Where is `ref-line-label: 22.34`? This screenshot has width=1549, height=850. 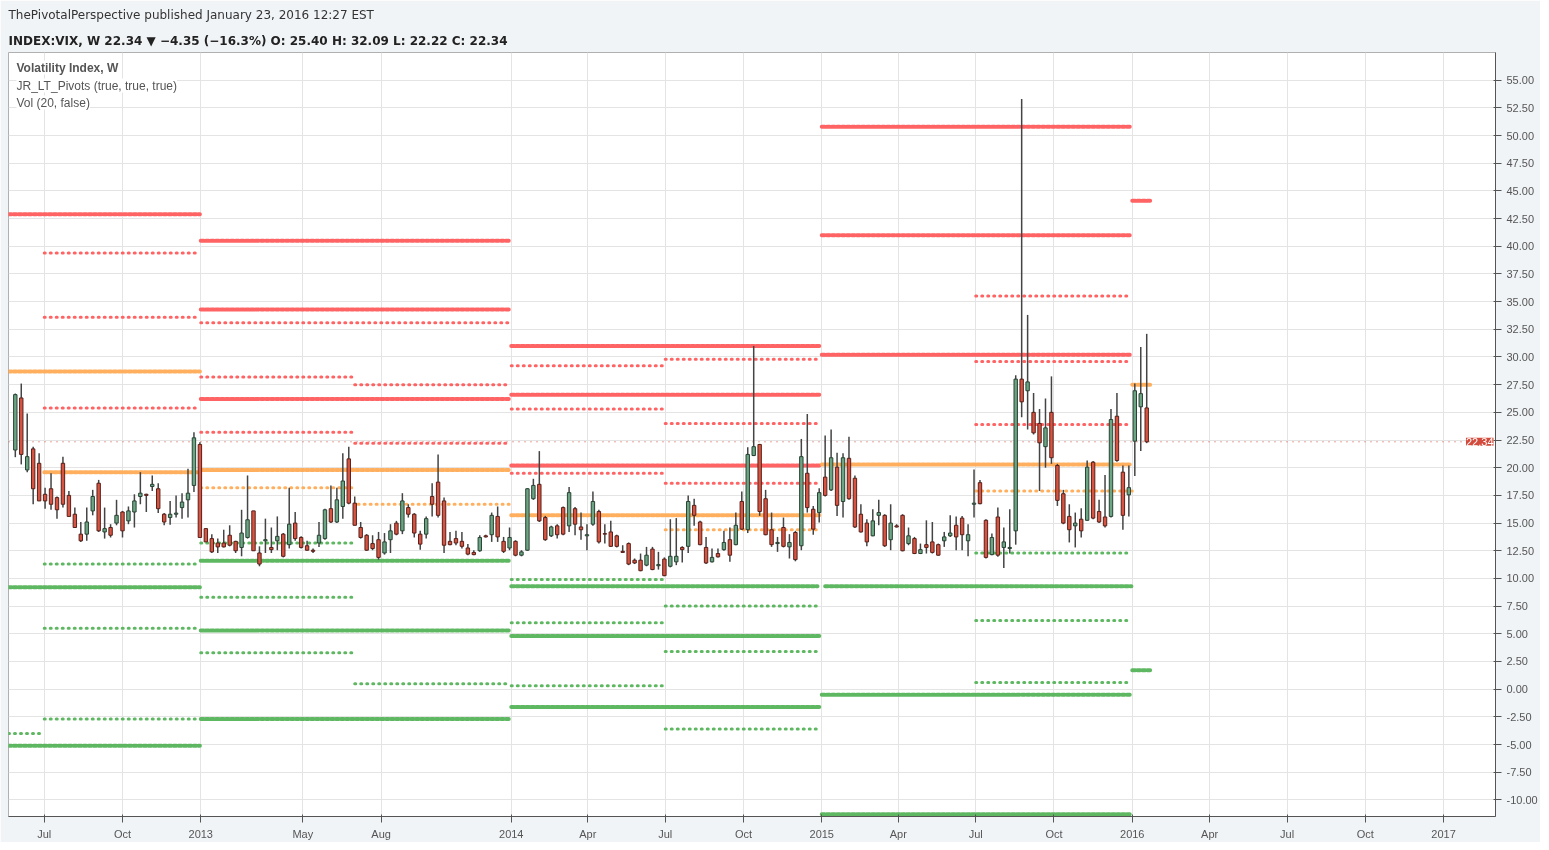 ref-line-label: 22.34 is located at coordinates (1479, 441).